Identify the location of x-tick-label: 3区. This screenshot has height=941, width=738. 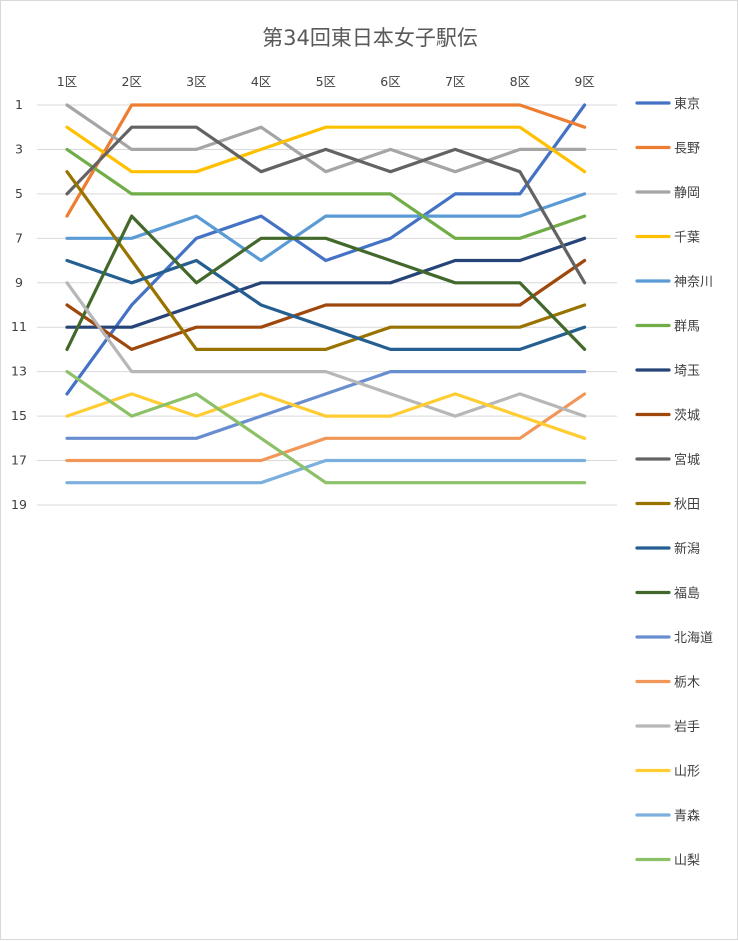
(196, 81).